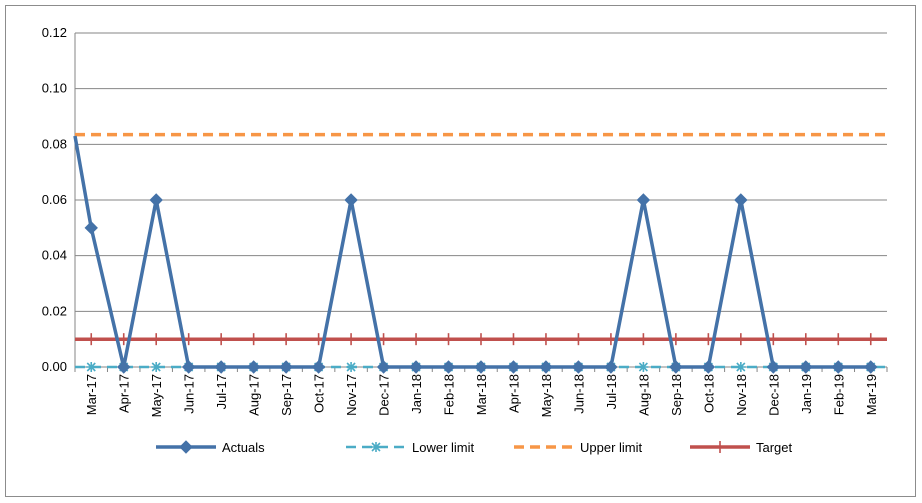 The image size is (922, 503). What do you see at coordinates (806, 394) in the screenshot?
I see `x-tick-label: Jan-19` at bounding box center [806, 394].